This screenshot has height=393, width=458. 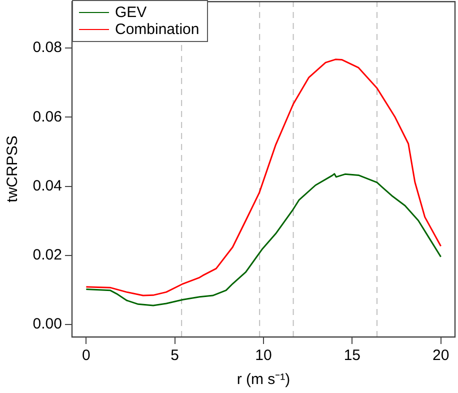 What do you see at coordinates (263, 379) in the screenshot?
I see `x-axis-title: r (m s⁻¹)` at bounding box center [263, 379].